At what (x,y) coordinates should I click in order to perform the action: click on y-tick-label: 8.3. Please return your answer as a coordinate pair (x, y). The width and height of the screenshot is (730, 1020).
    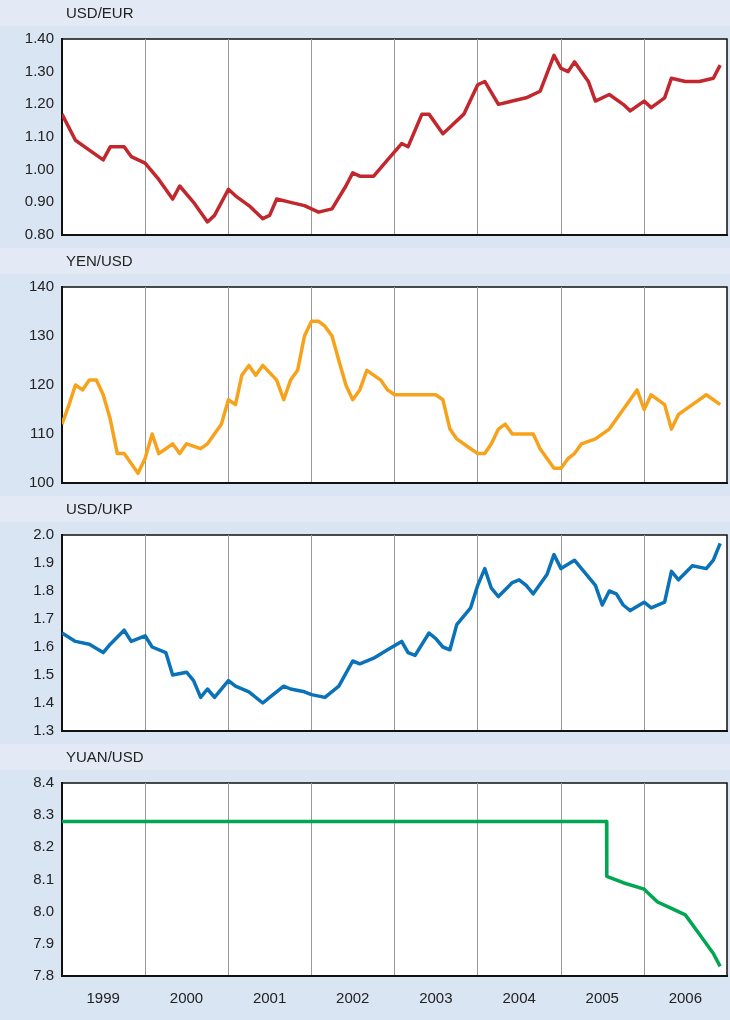
    Looking at the image, I should click on (43, 814).